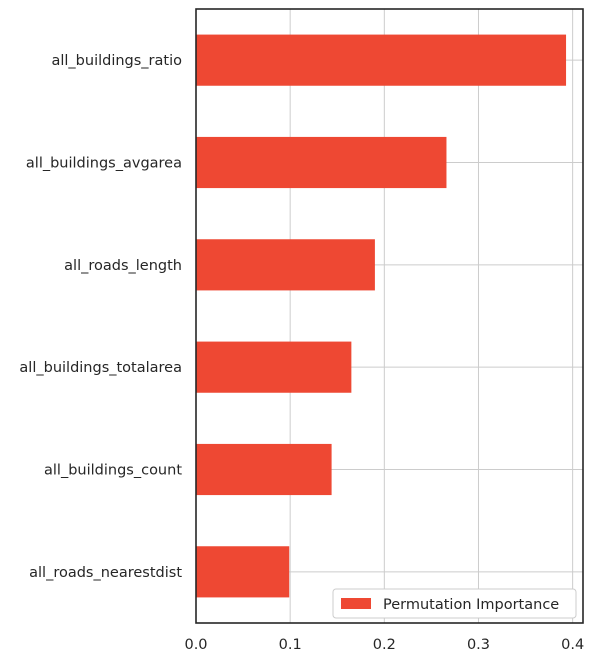 The height and width of the screenshot is (668, 594). What do you see at coordinates (381, 60) in the screenshot?
I see `bar-all_buildings_ratio` at bounding box center [381, 60].